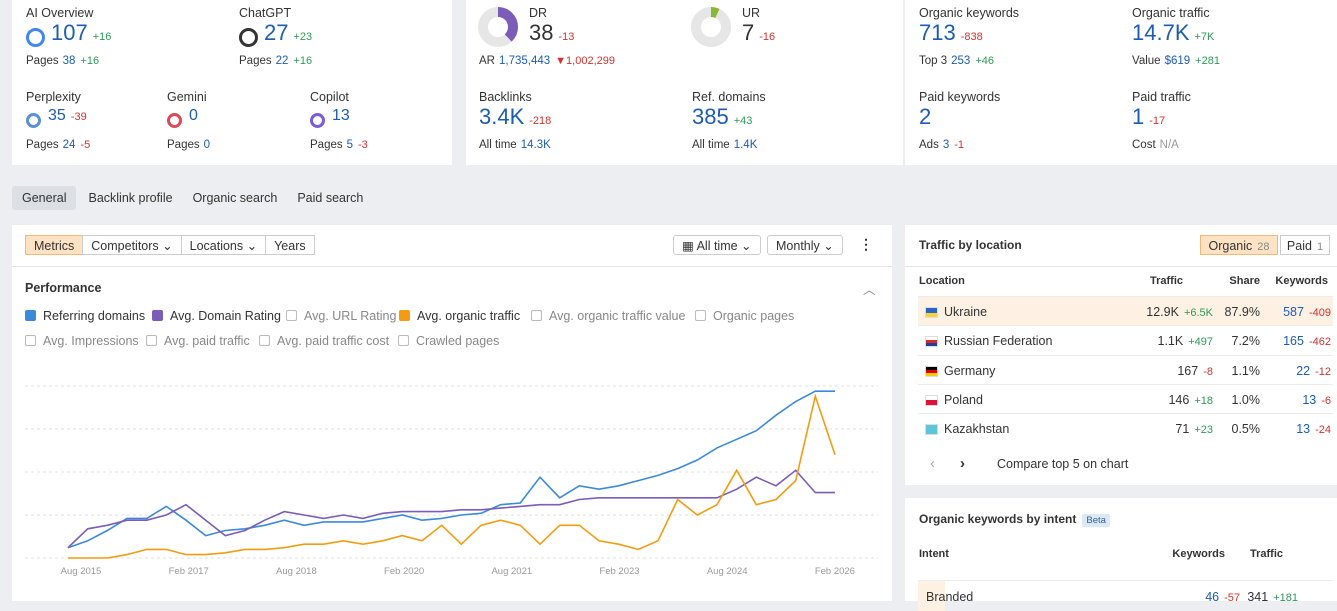 Image resolution: width=1337 pixels, height=611 pixels. Describe the element at coordinates (498, 145) in the screenshot. I see `sub-label: All time` at that location.